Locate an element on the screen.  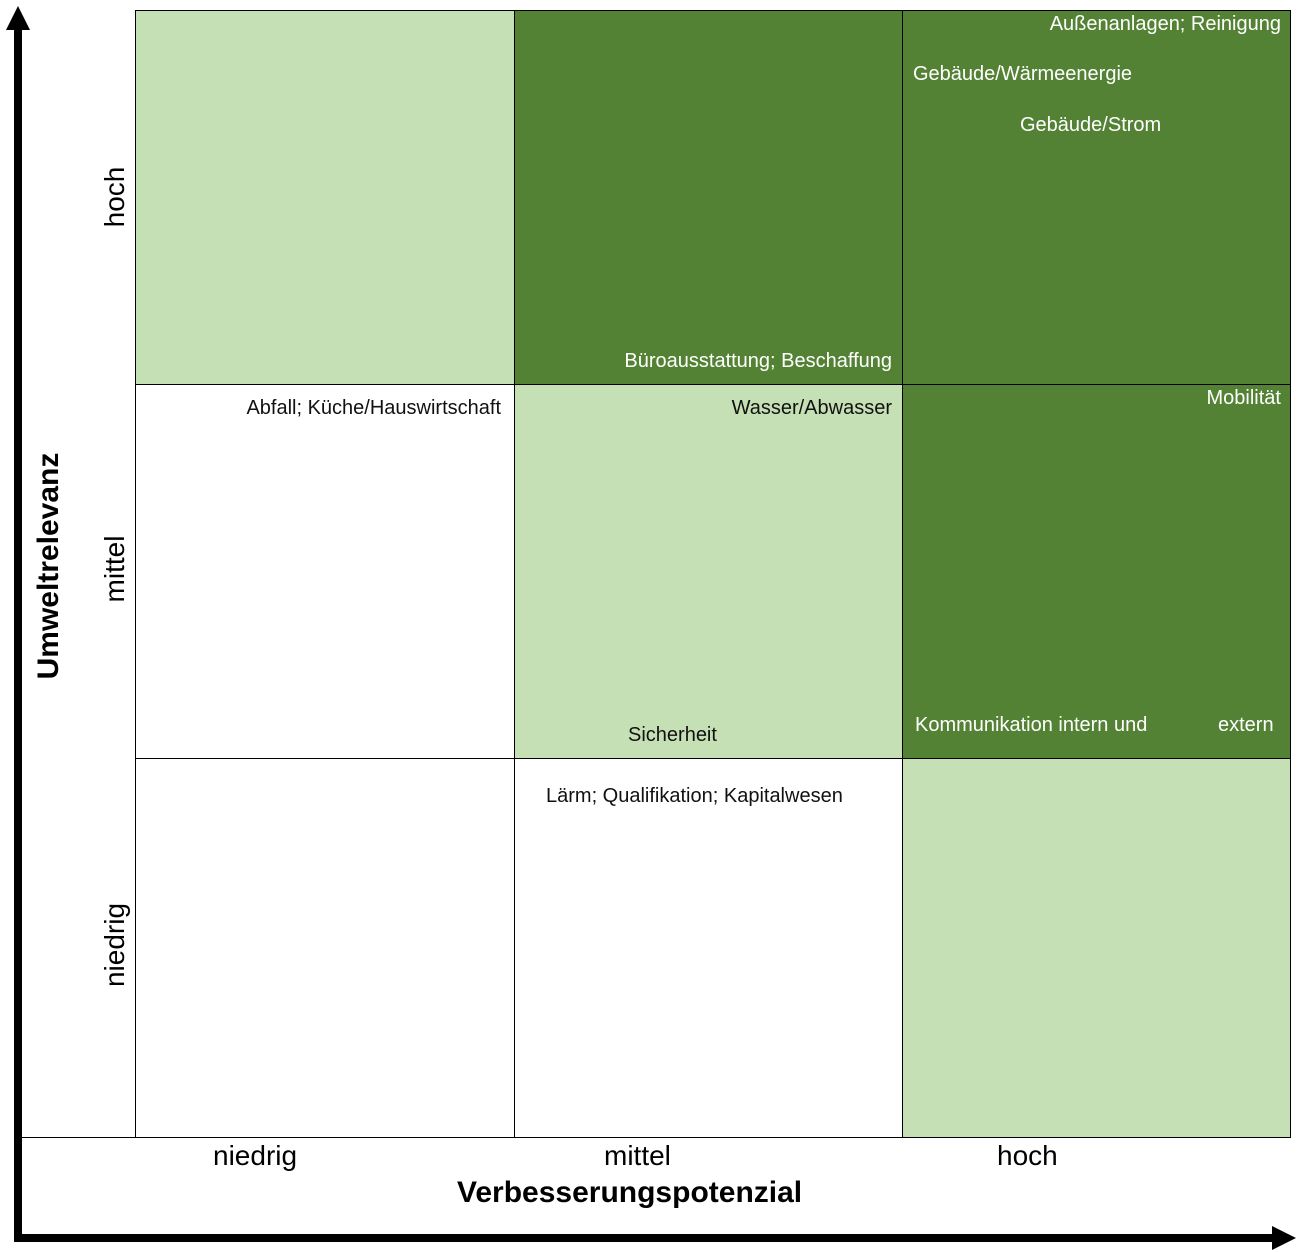
item-kommunikation-extern: extern is located at coordinates (1246, 725).